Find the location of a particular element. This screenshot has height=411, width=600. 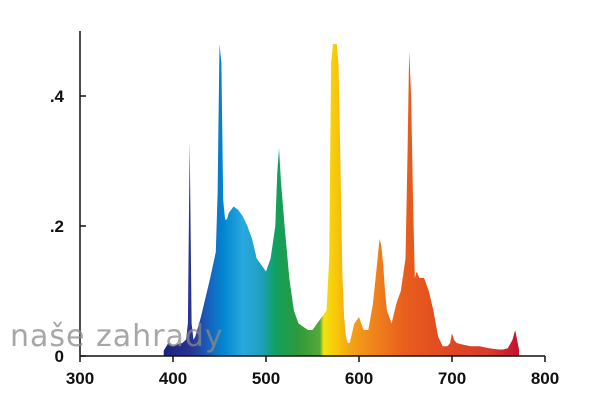

watermark-text: naše zahrady is located at coordinates (117, 336).